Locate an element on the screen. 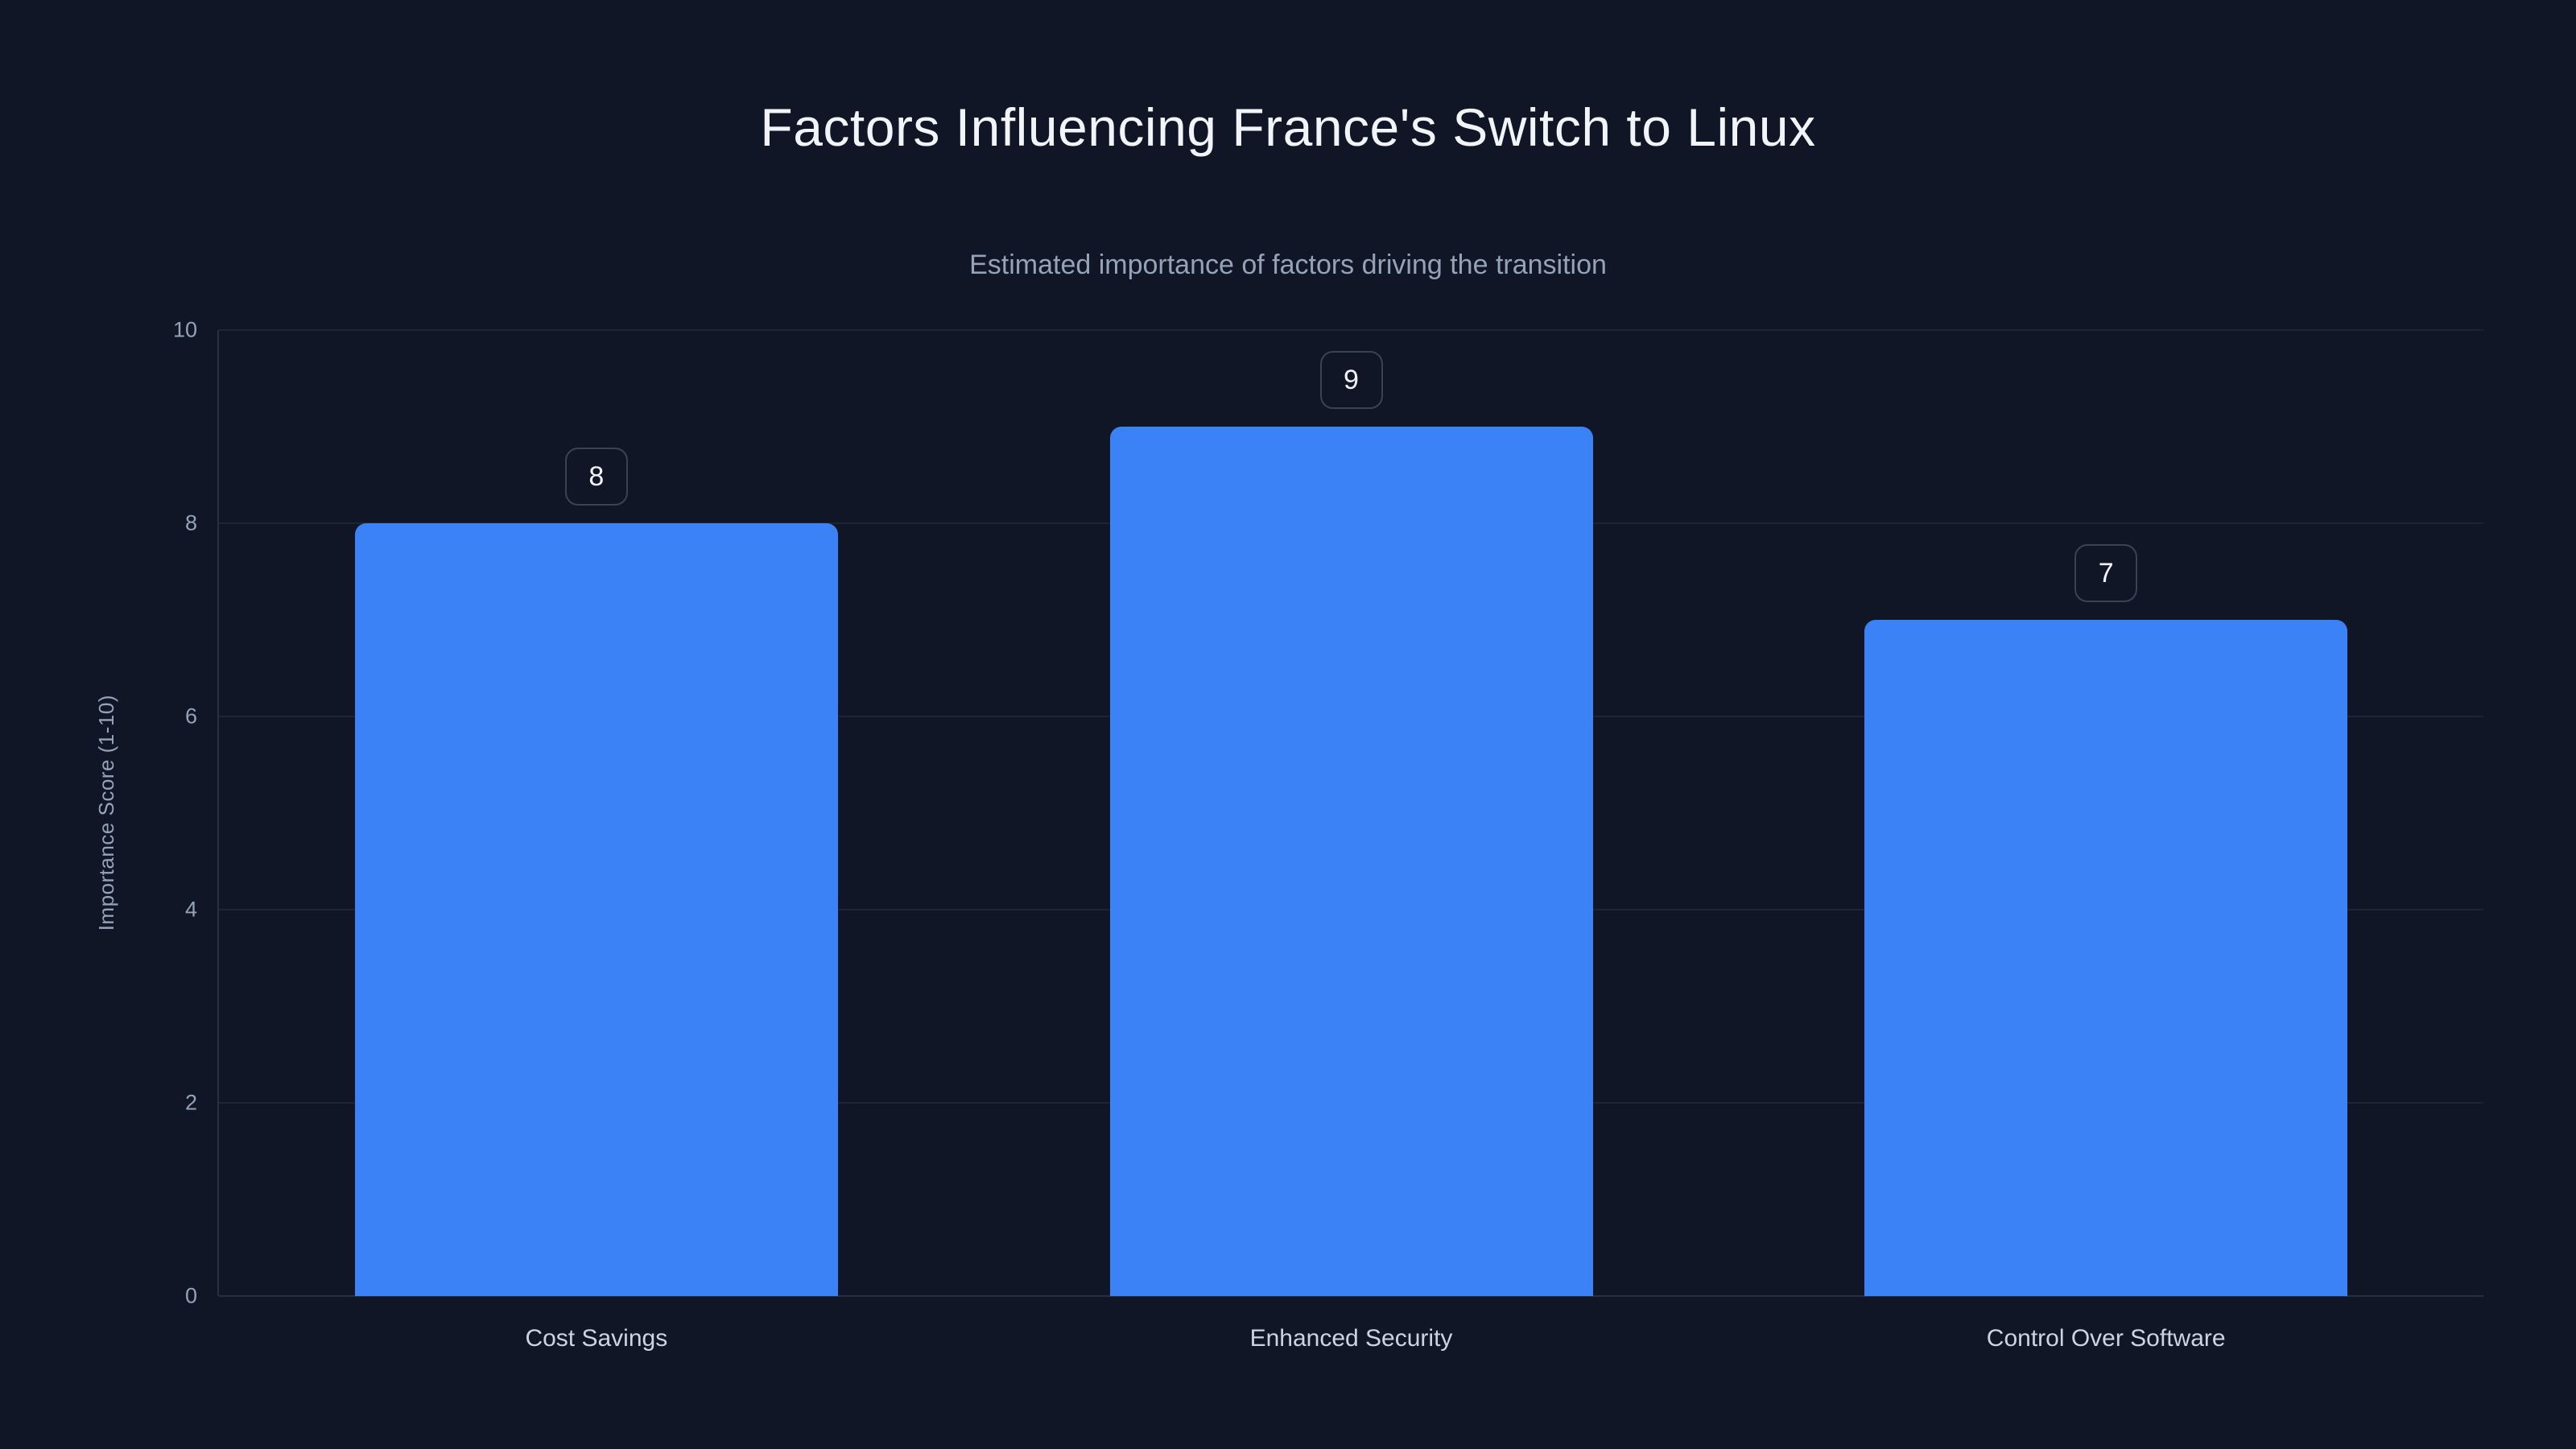 This screenshot has height=1449, width=2576. y-tick-label: 2 is located at coordinates (190, 1102).